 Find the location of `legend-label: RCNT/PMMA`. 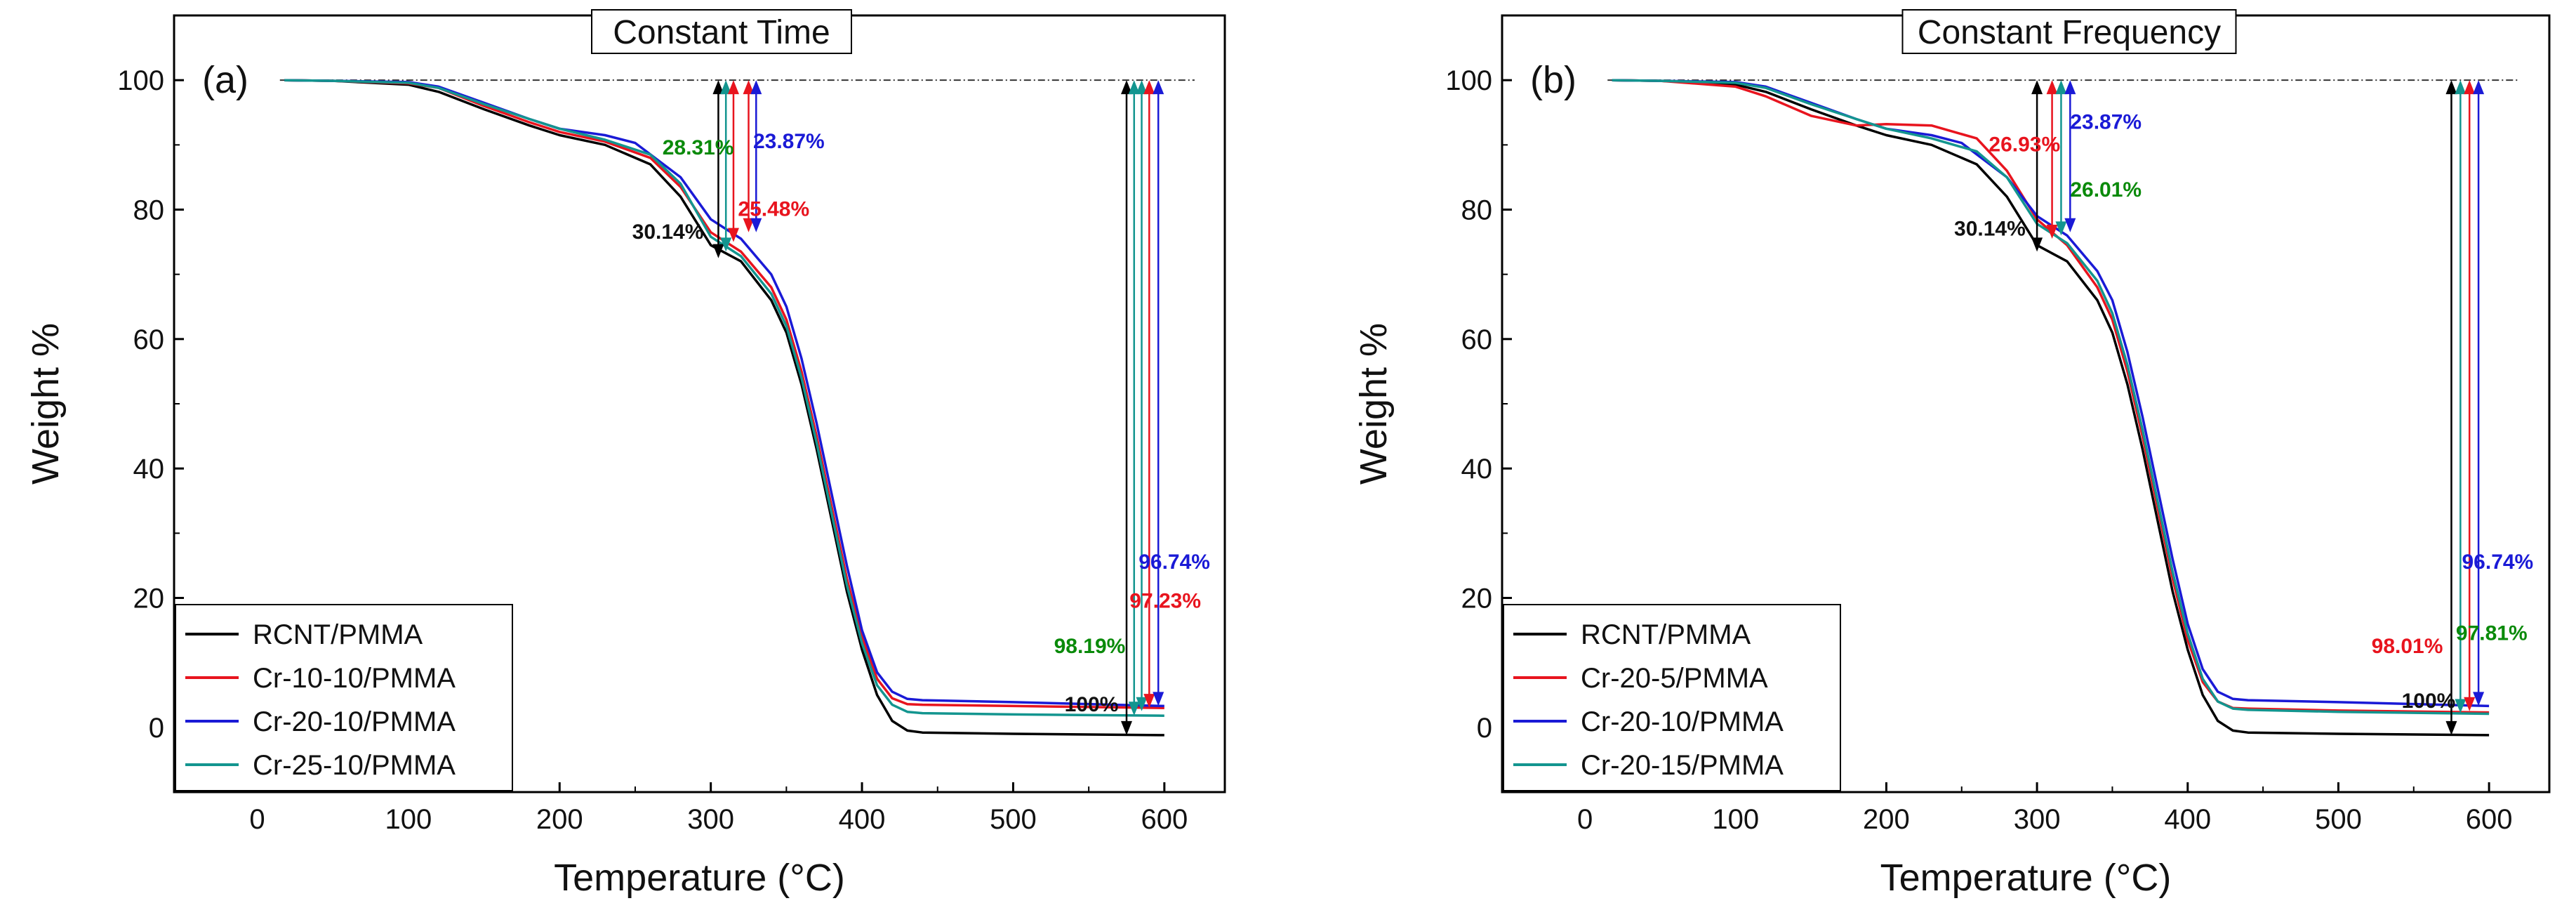

legend-label: RCNT/PMMA is located at coordinates (1666, 634).